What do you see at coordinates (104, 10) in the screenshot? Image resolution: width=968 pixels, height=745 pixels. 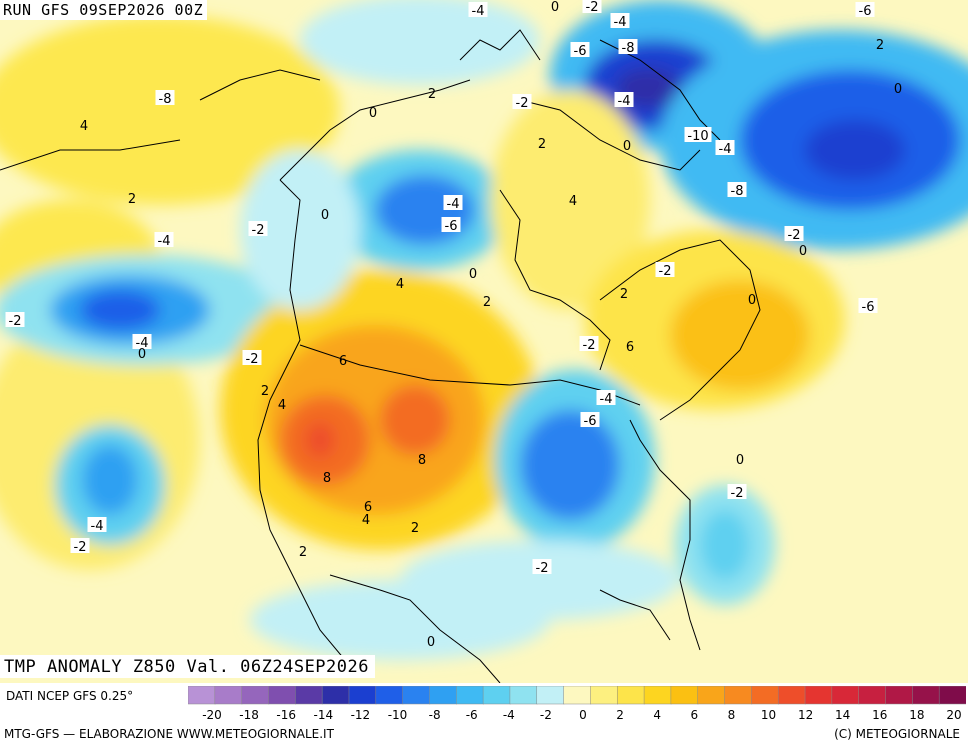 I see `run-label: RUN GFS 09SEP2026 00Z` at bounding box center [104, 10].